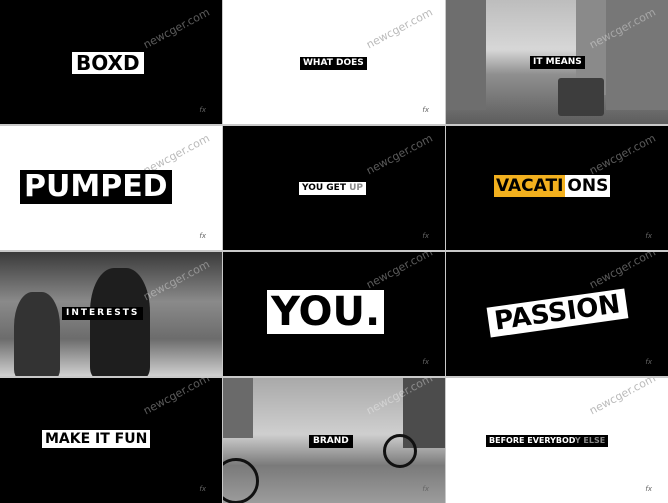 Image resolution: width=668 pixels, height=503 pixels. I want to click on label-part-faded: UP, so click(356, 188).